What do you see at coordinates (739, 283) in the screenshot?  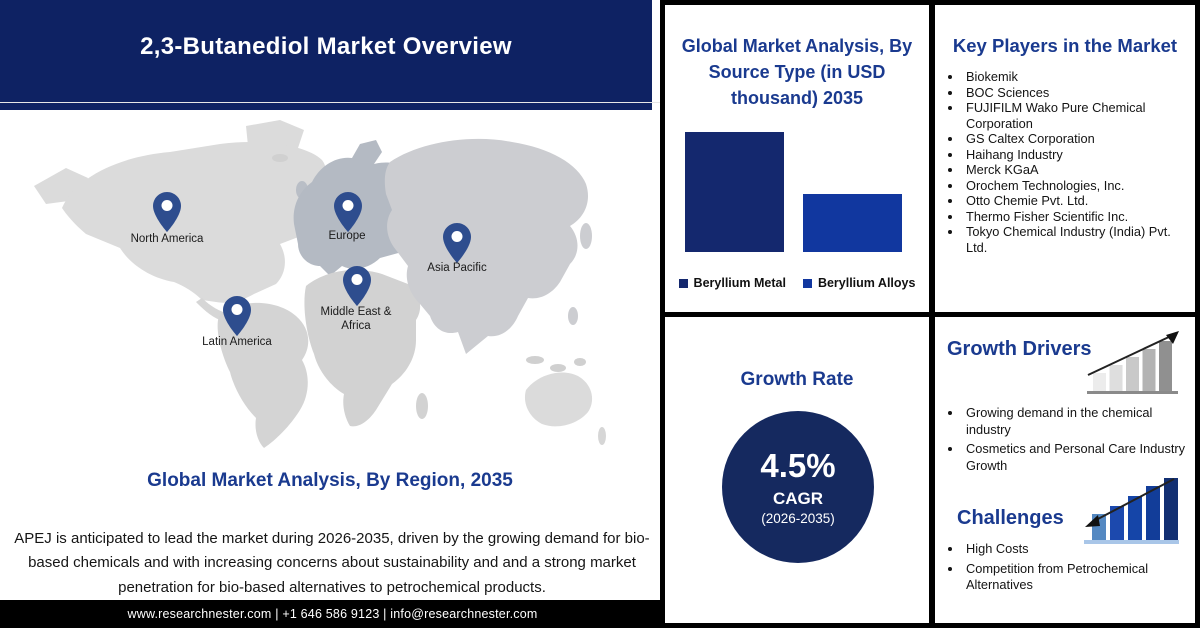 I see `legend-label: Beryllium Metal` at bounding box center [739, 283].